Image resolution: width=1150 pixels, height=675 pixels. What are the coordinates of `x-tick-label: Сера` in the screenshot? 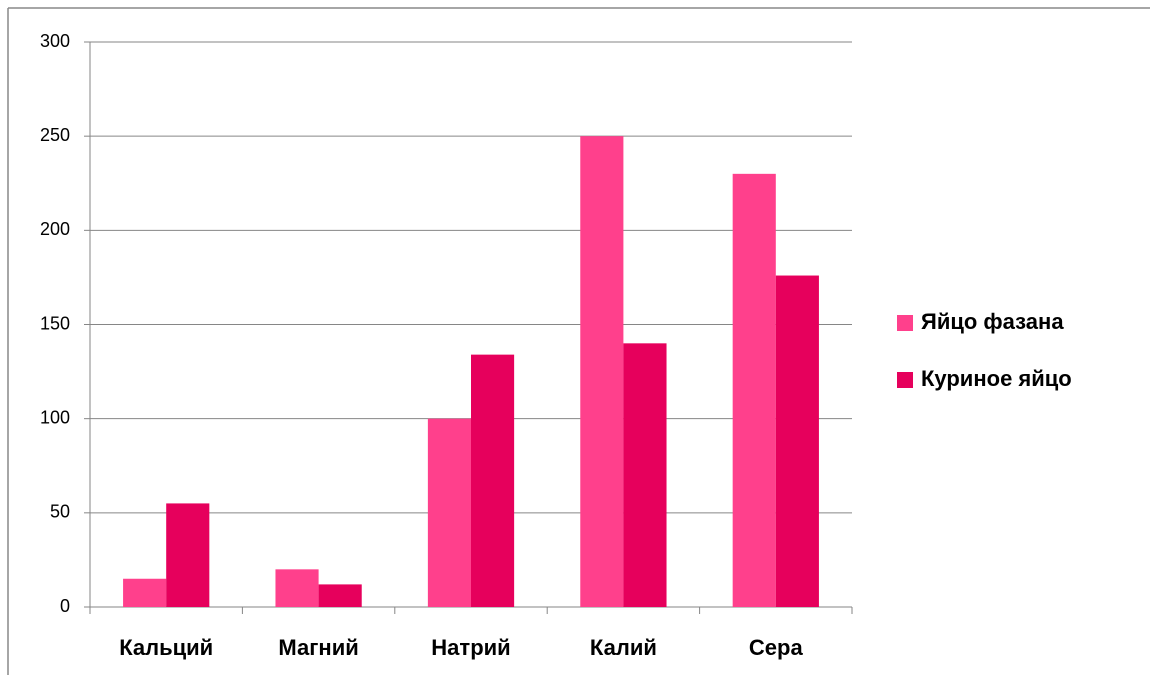 It's located at (776, 647).